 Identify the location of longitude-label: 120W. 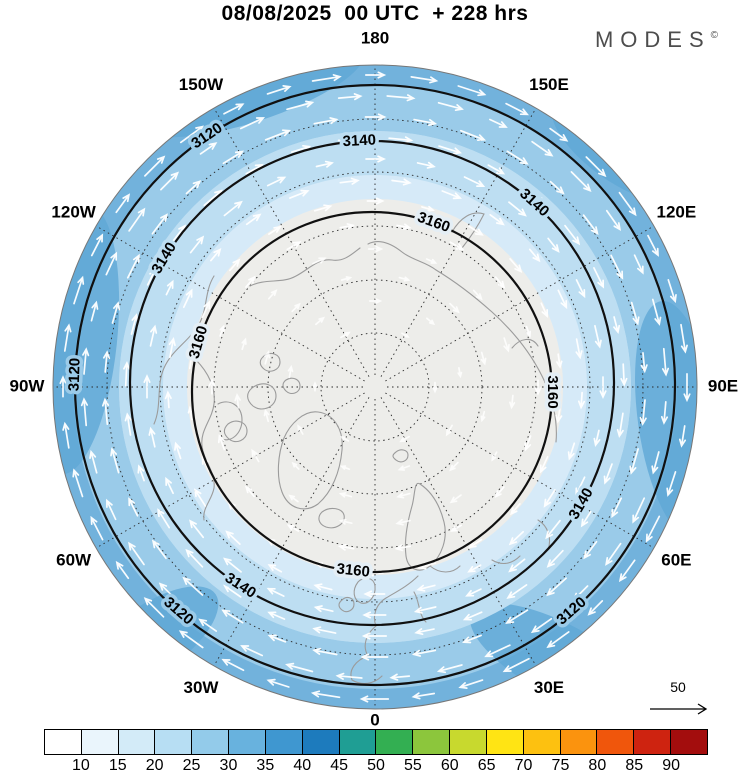
(73, 211).